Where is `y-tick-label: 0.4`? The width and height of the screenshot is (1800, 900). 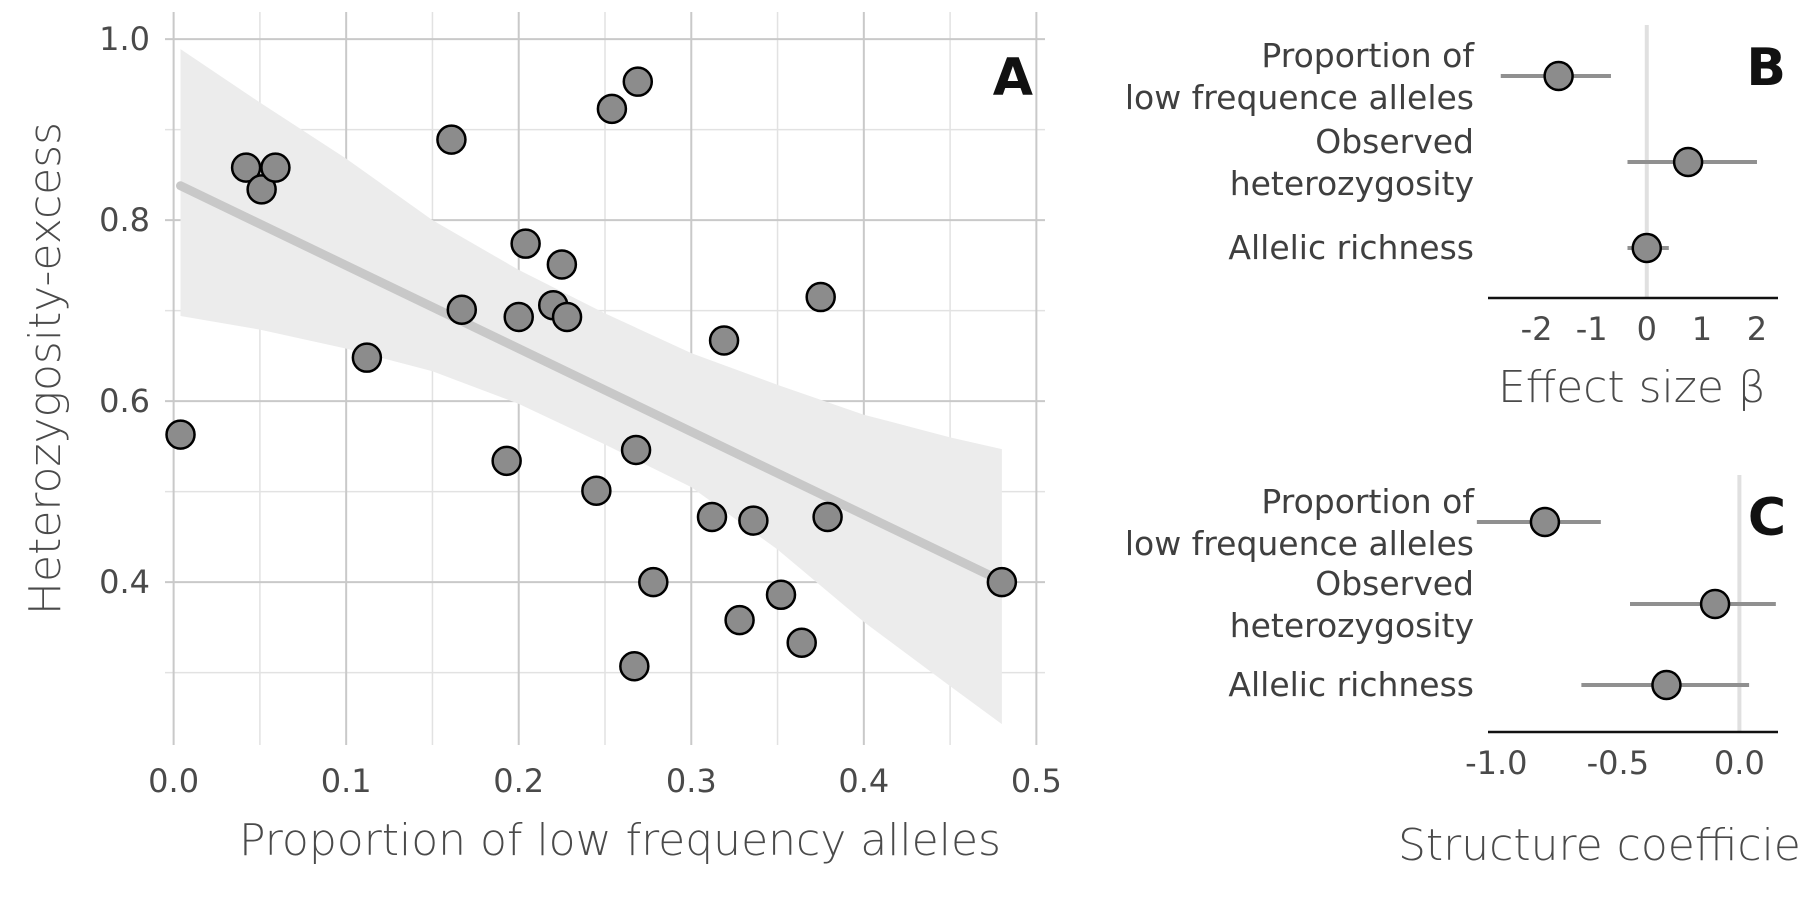 y-tick-label: 0.4 is located at coordinates (124, 582).